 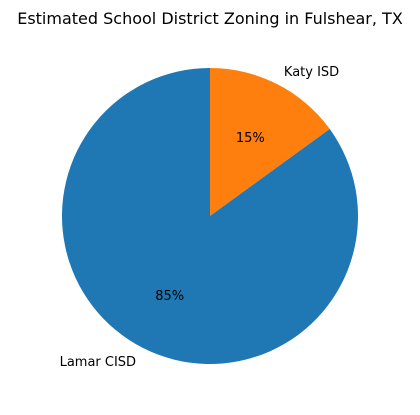 I want to click on slice-label-katy-isd: Katy ISD, so click(x=311, y=72).